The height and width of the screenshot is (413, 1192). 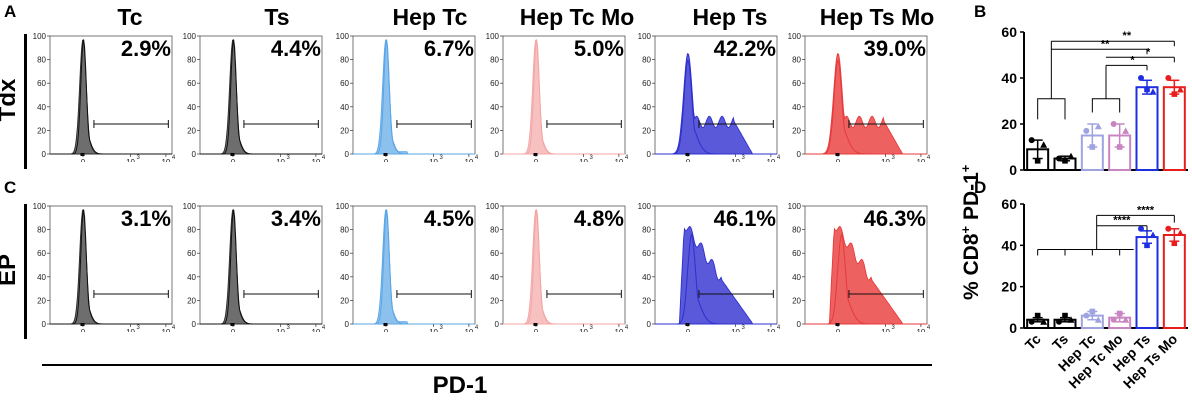 What do you see at coordinates (10, 11) in the screenshot?
I see `panel-letter-a: A` at bounding box center [10, 11].